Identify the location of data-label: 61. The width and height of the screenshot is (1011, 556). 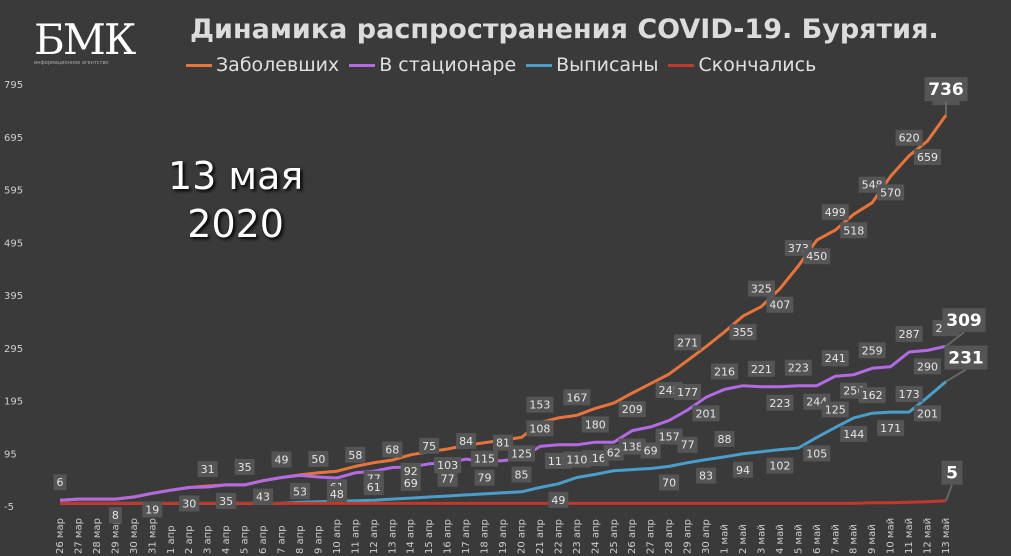
(374, 487).